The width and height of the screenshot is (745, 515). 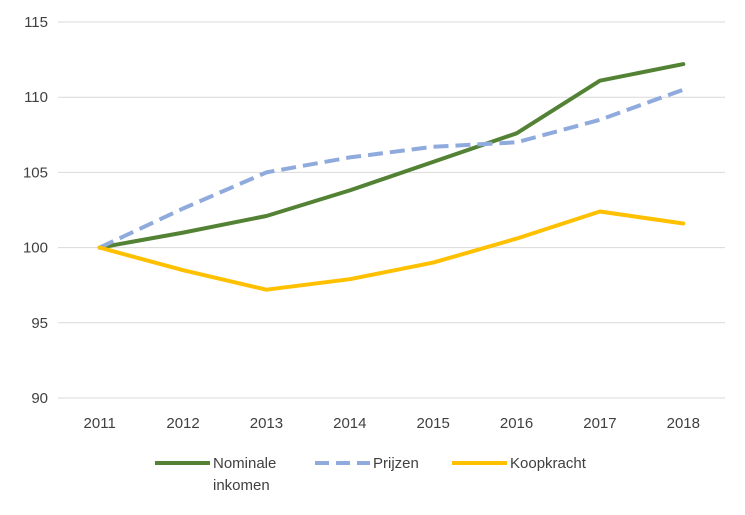 What do you see at coordinates (241, 485) in the screenshot?
I see `legend-label-line: inkomen` at bounding box center [241, 485].